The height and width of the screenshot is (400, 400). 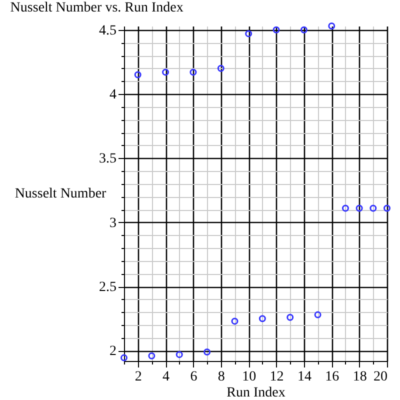 I want to click on x-tick-label: 6, so click(x=194, y=377).